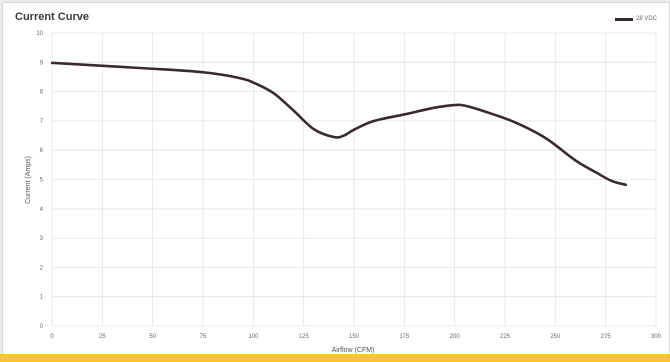  What do you see at coordinates (42, 63) in the screenshot?
I see `y-tick-label: 9` at bounding box center [42, 63].